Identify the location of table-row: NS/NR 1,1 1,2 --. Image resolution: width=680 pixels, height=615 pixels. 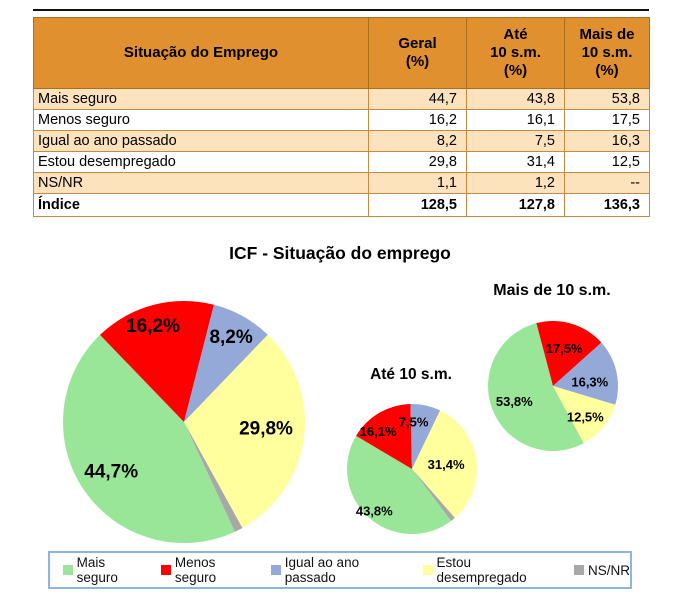
(341, 183).